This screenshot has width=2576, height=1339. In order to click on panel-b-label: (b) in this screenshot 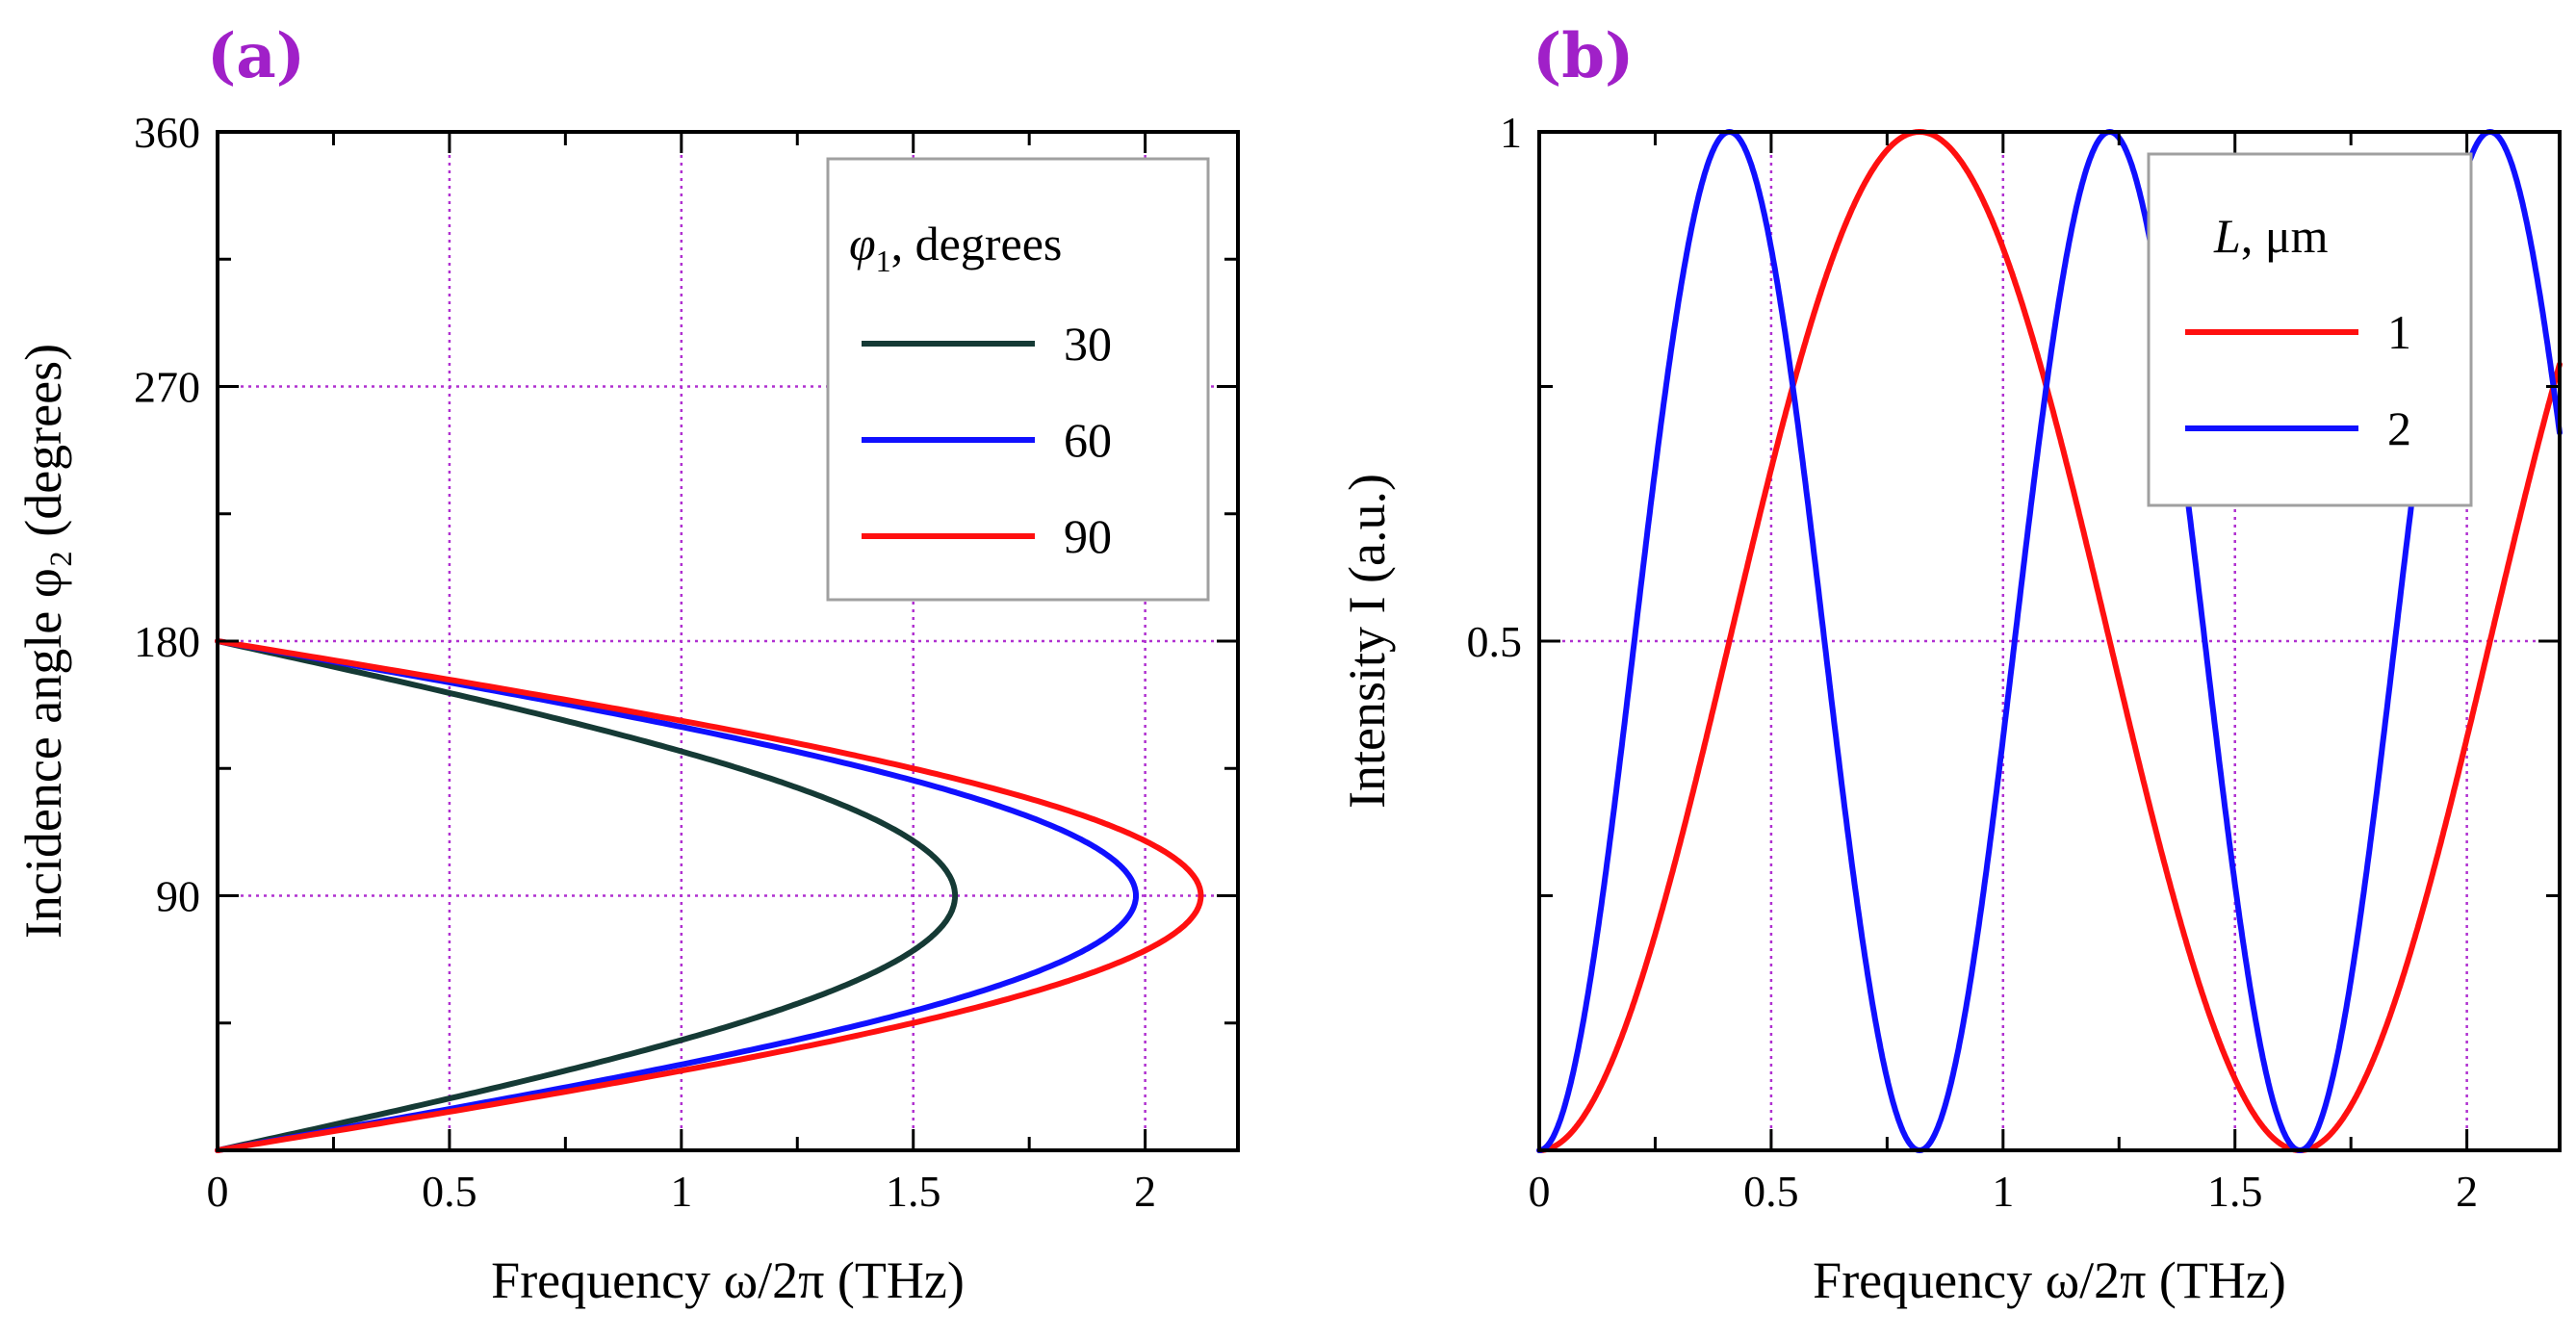, I will do `click(1584, 56)`.